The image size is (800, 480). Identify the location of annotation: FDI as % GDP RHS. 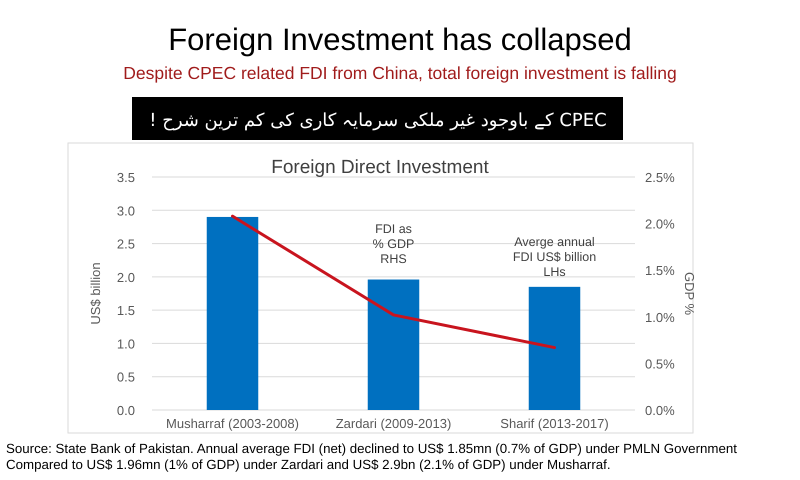
(393, 244).